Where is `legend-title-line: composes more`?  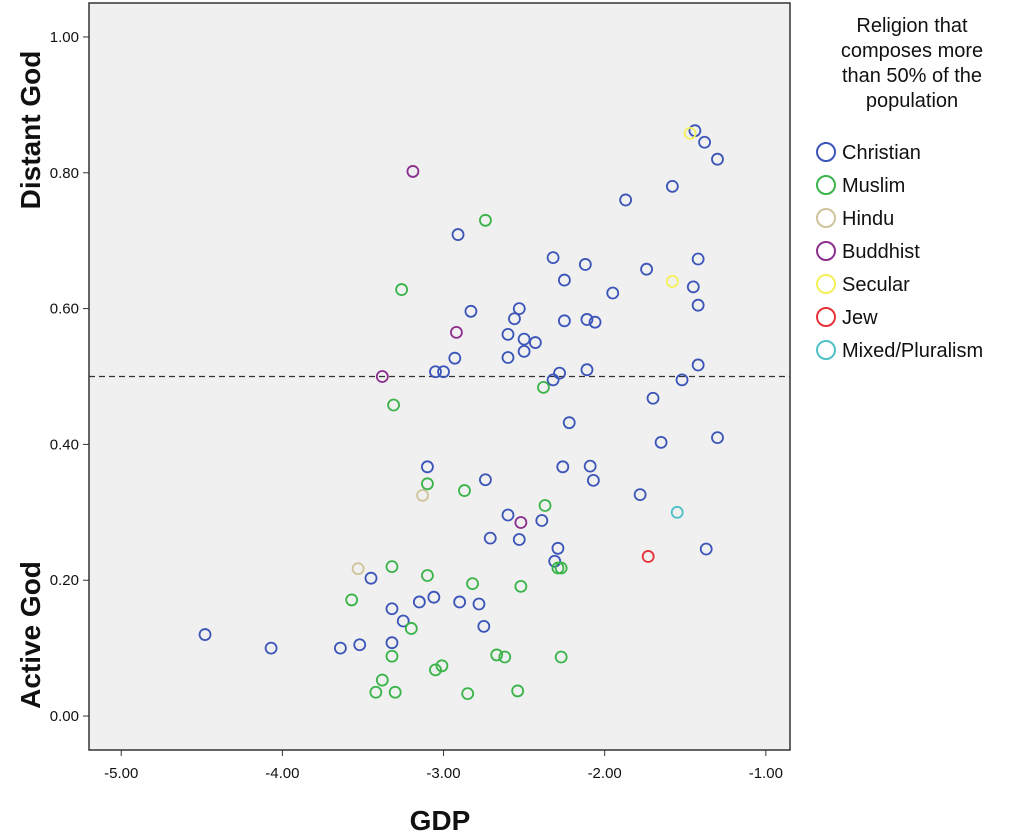 legend-title-line: composes more is located at coordinates (912, 51).